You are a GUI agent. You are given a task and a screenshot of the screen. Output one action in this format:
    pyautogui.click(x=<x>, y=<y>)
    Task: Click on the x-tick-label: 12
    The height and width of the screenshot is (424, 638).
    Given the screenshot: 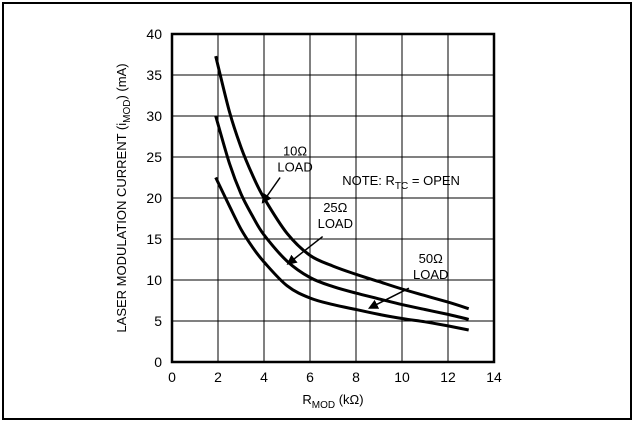 What is the action you would take?
    pyautogui.click(x=448, y=377)
    